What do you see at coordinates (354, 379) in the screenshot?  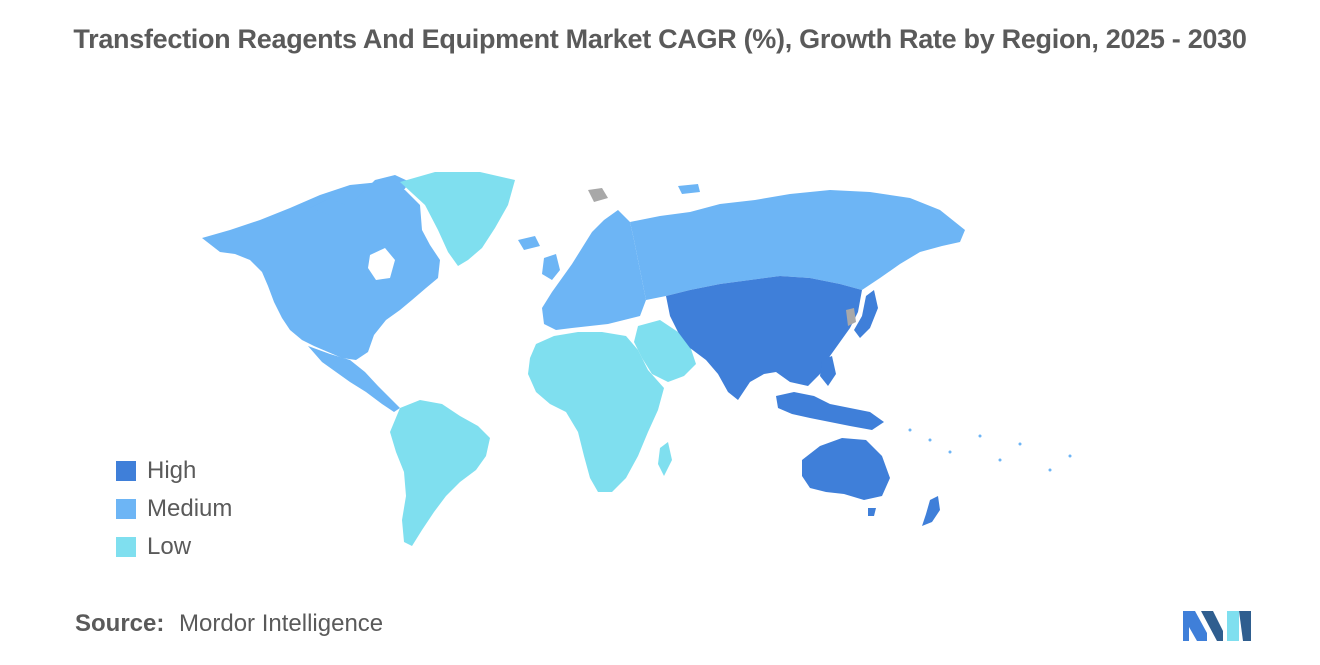 I see `region-mexico-central-america` at bounding box center [354, 379].